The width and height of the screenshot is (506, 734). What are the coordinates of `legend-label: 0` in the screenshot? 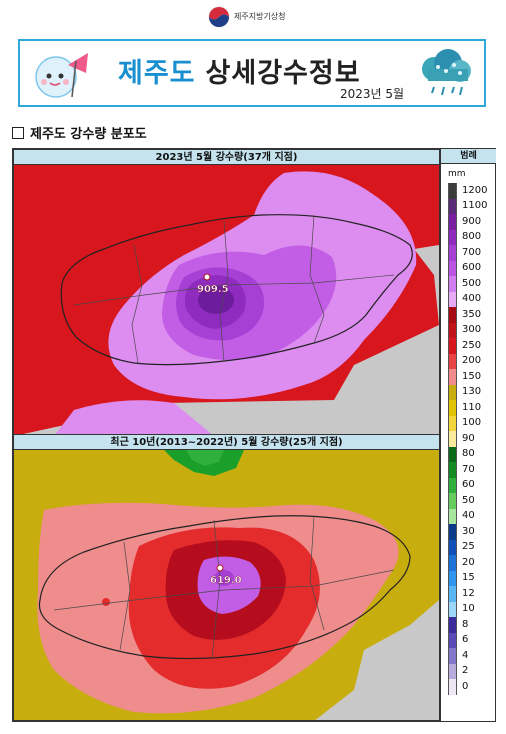 It's located at (465, 686).